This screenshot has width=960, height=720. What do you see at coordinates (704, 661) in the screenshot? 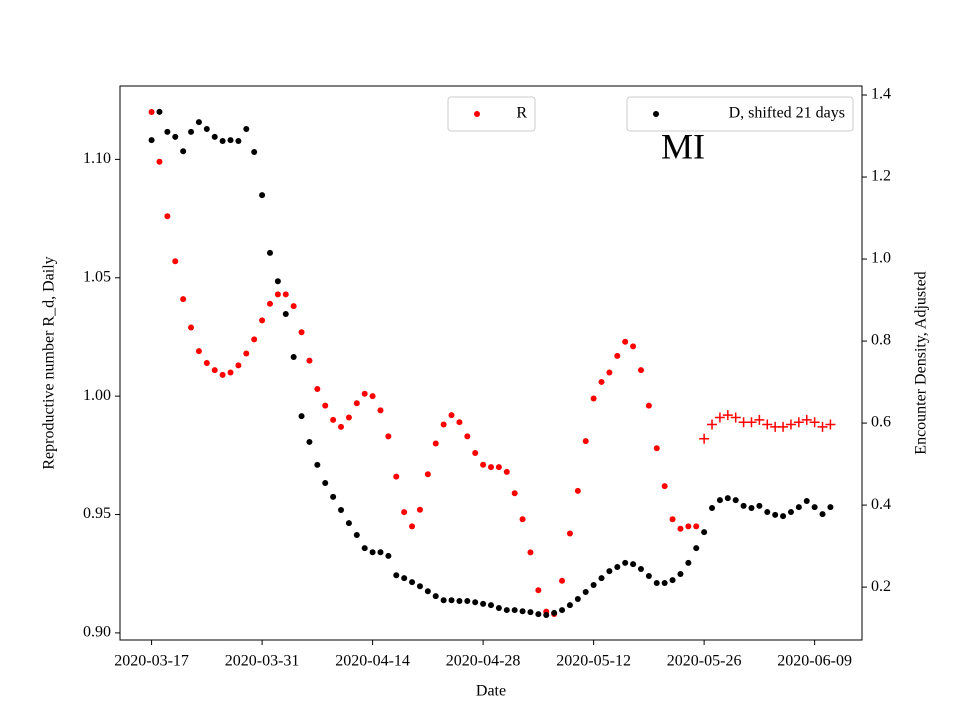
I see `x-tick-label: 2020-05-26` at bounding box center [704, 661].